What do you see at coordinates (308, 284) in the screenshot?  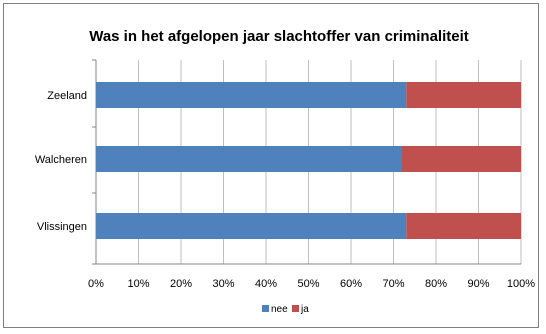 I see `x-tick-label: 50%` at bounding box center [308, 284].